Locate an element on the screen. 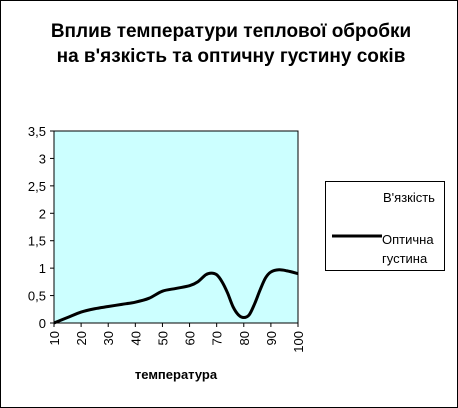 The width and height of the screenshot is (458, 408). y-tick-label: 2 is located at coordinates (42, 213).